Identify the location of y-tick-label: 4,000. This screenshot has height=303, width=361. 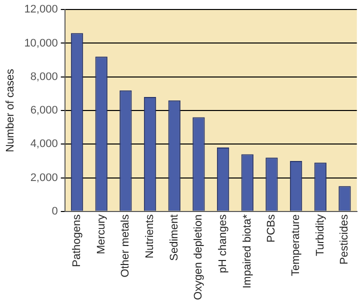
(44, 144).